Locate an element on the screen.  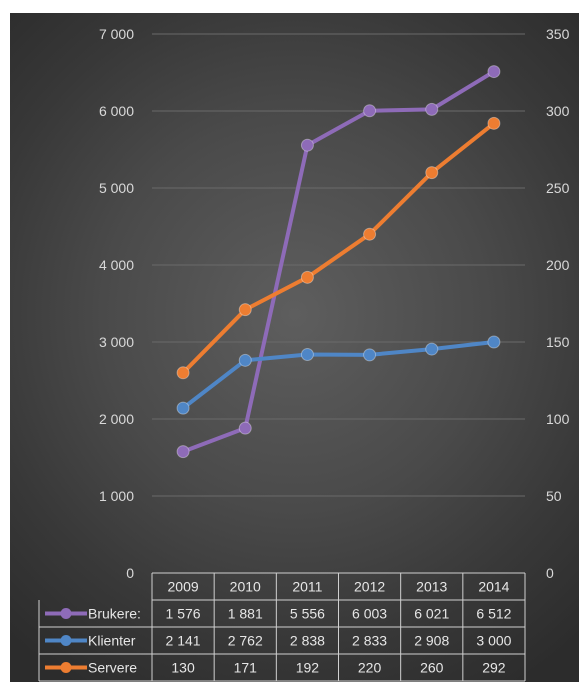
table-cell-value: 2 141 is located at coordinates (183, 641).